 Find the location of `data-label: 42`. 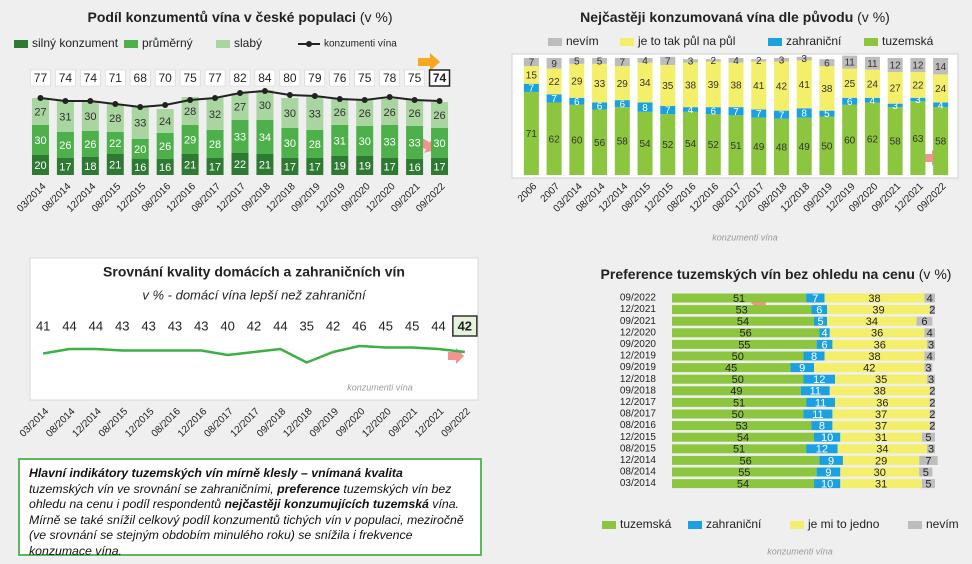

data-label: 42 is located at coordinates (782, 87).